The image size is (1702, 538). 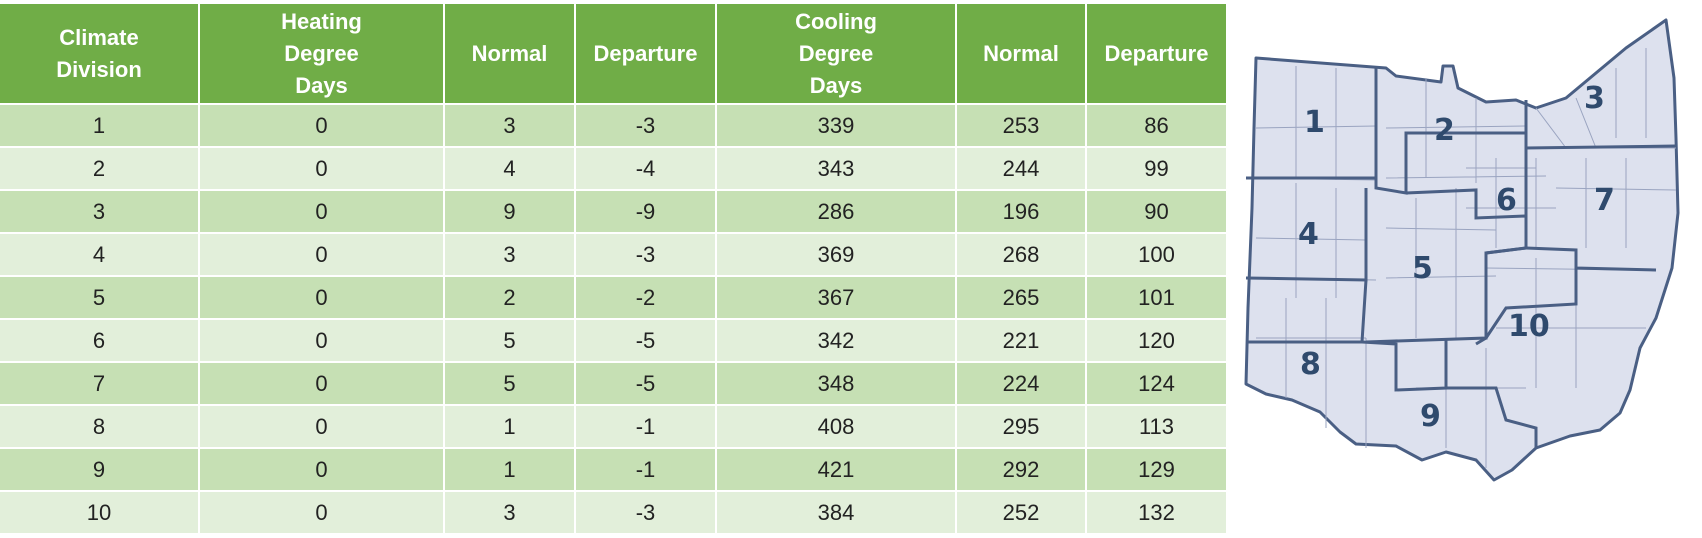 What do you see at coordinates (836, 383) in the screenshot?
I see `cell-cooling-degree-days: 348` at bounding box center [836, 383].